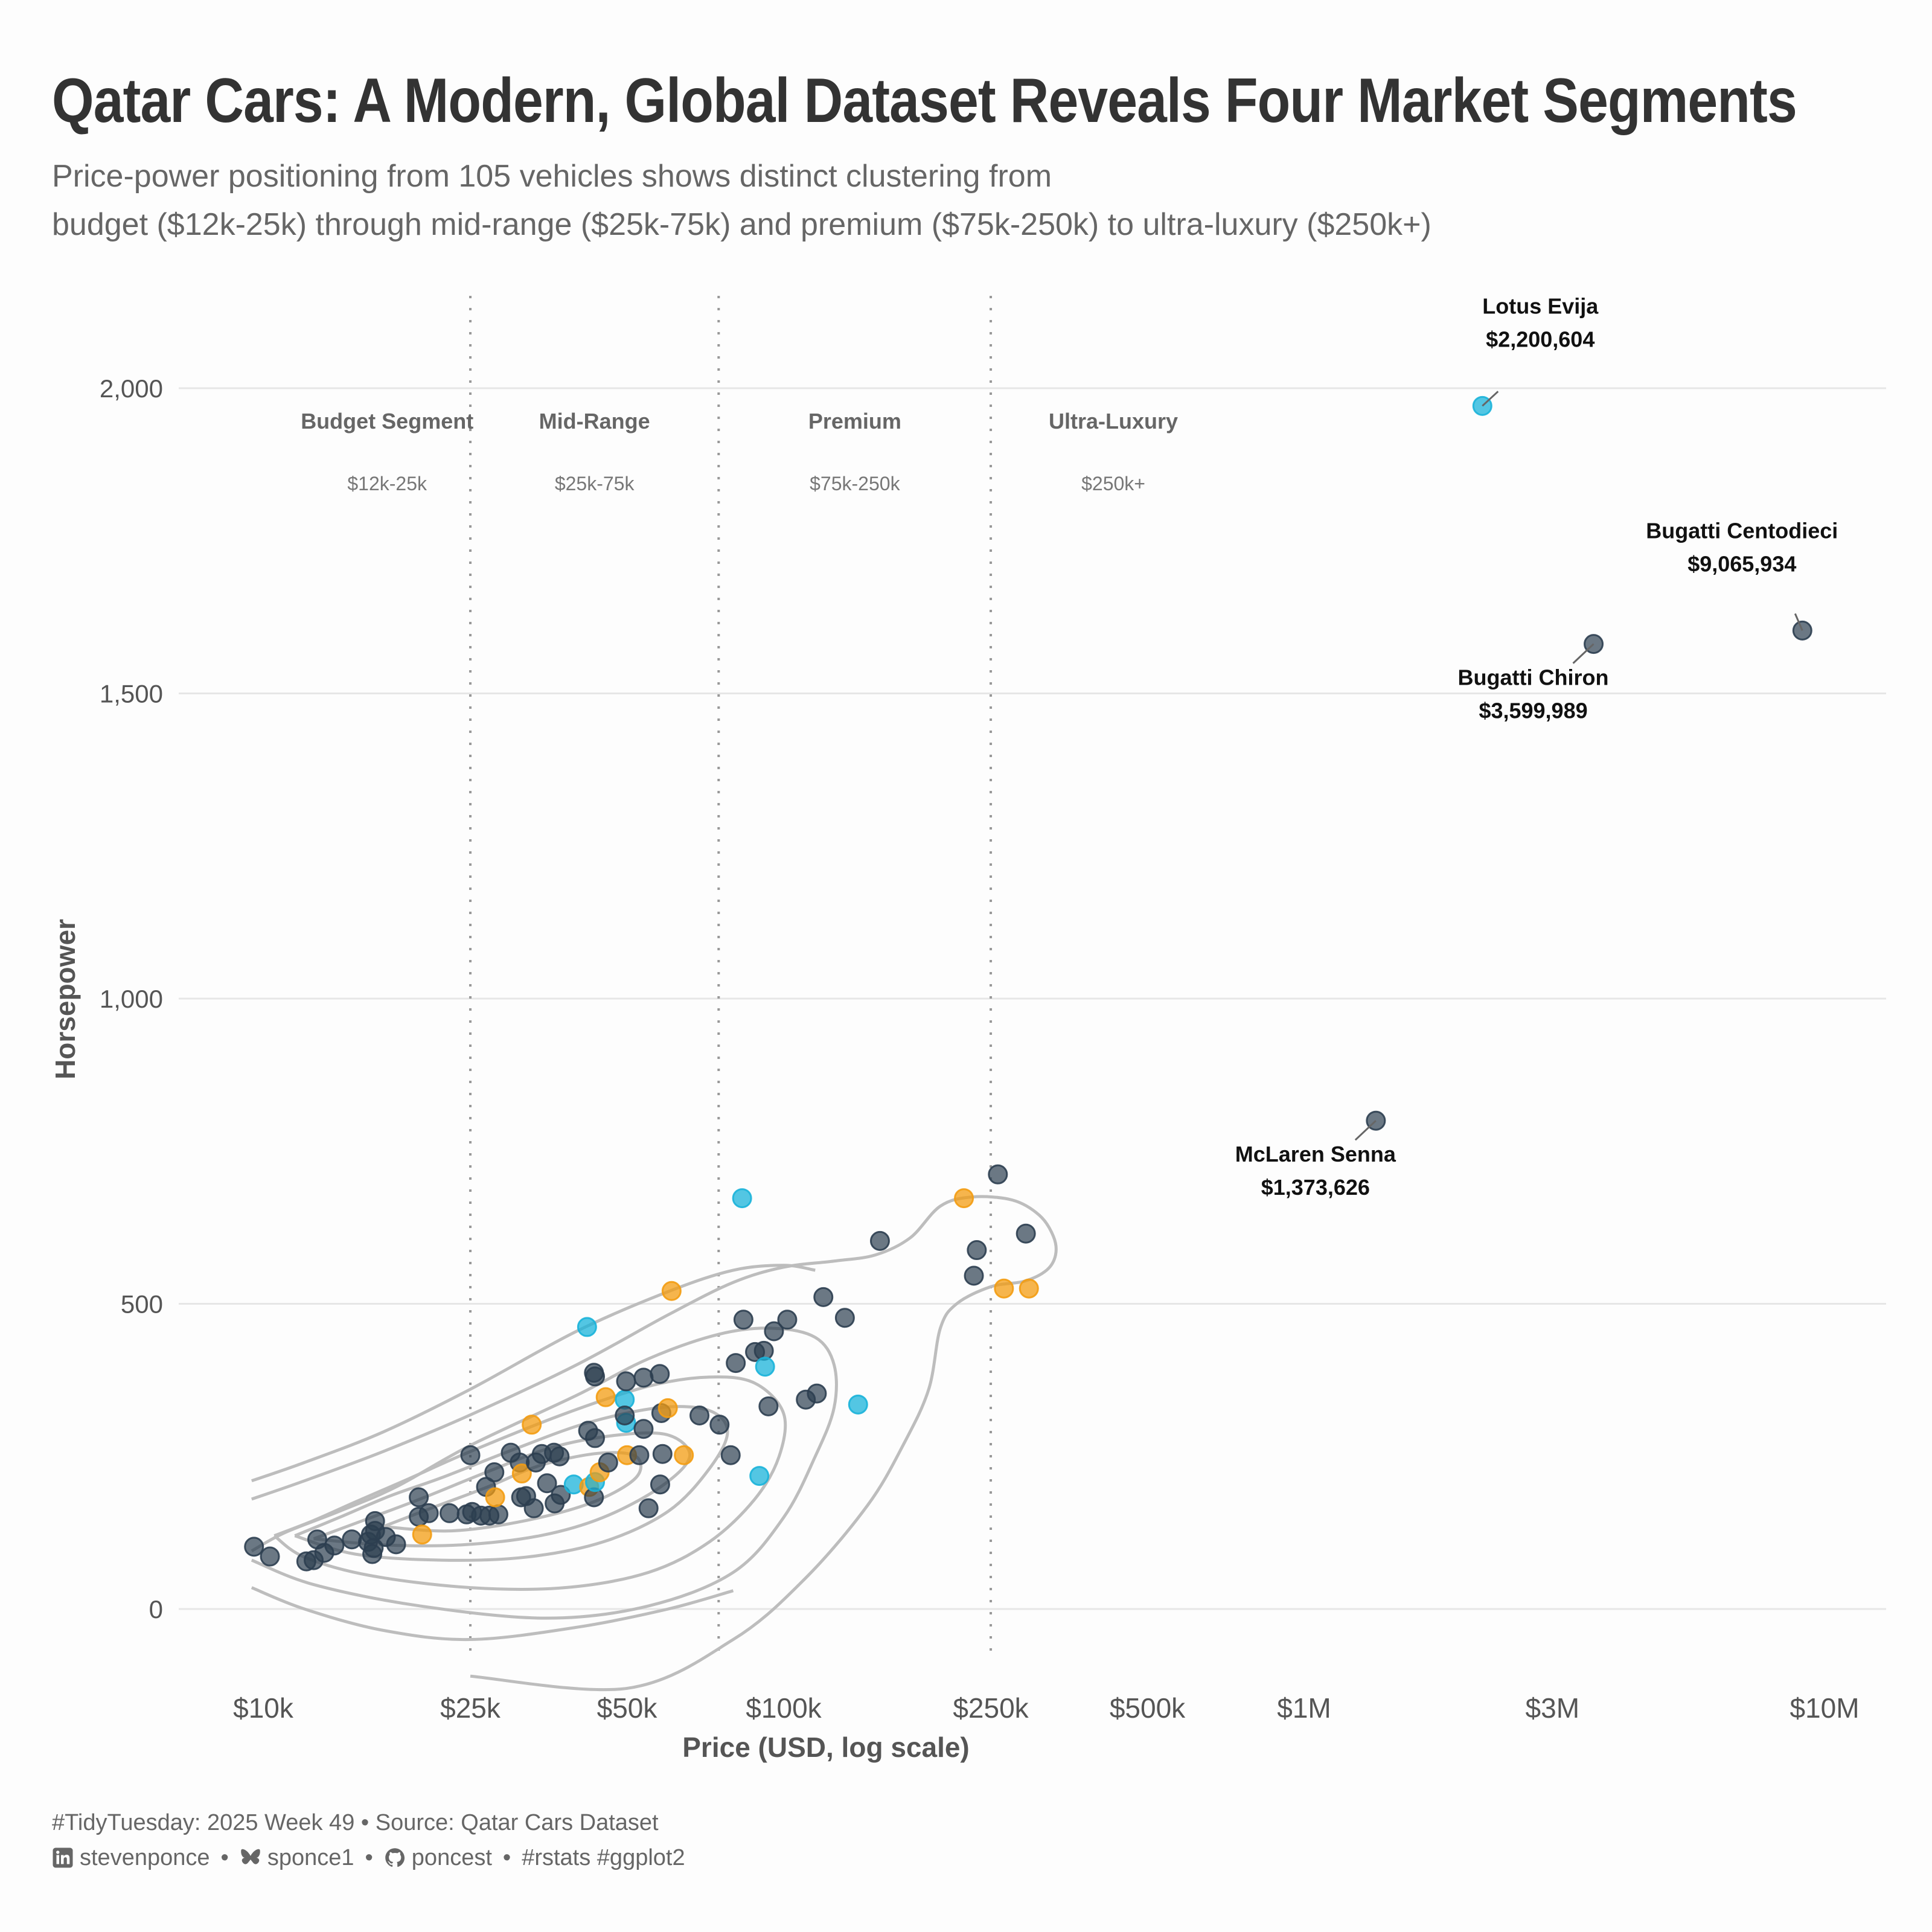 Image resolution: width=1932 pixels, height=1932 pixels. I want to click on linkedin-handle: stevenponce, so click(145, 1858).